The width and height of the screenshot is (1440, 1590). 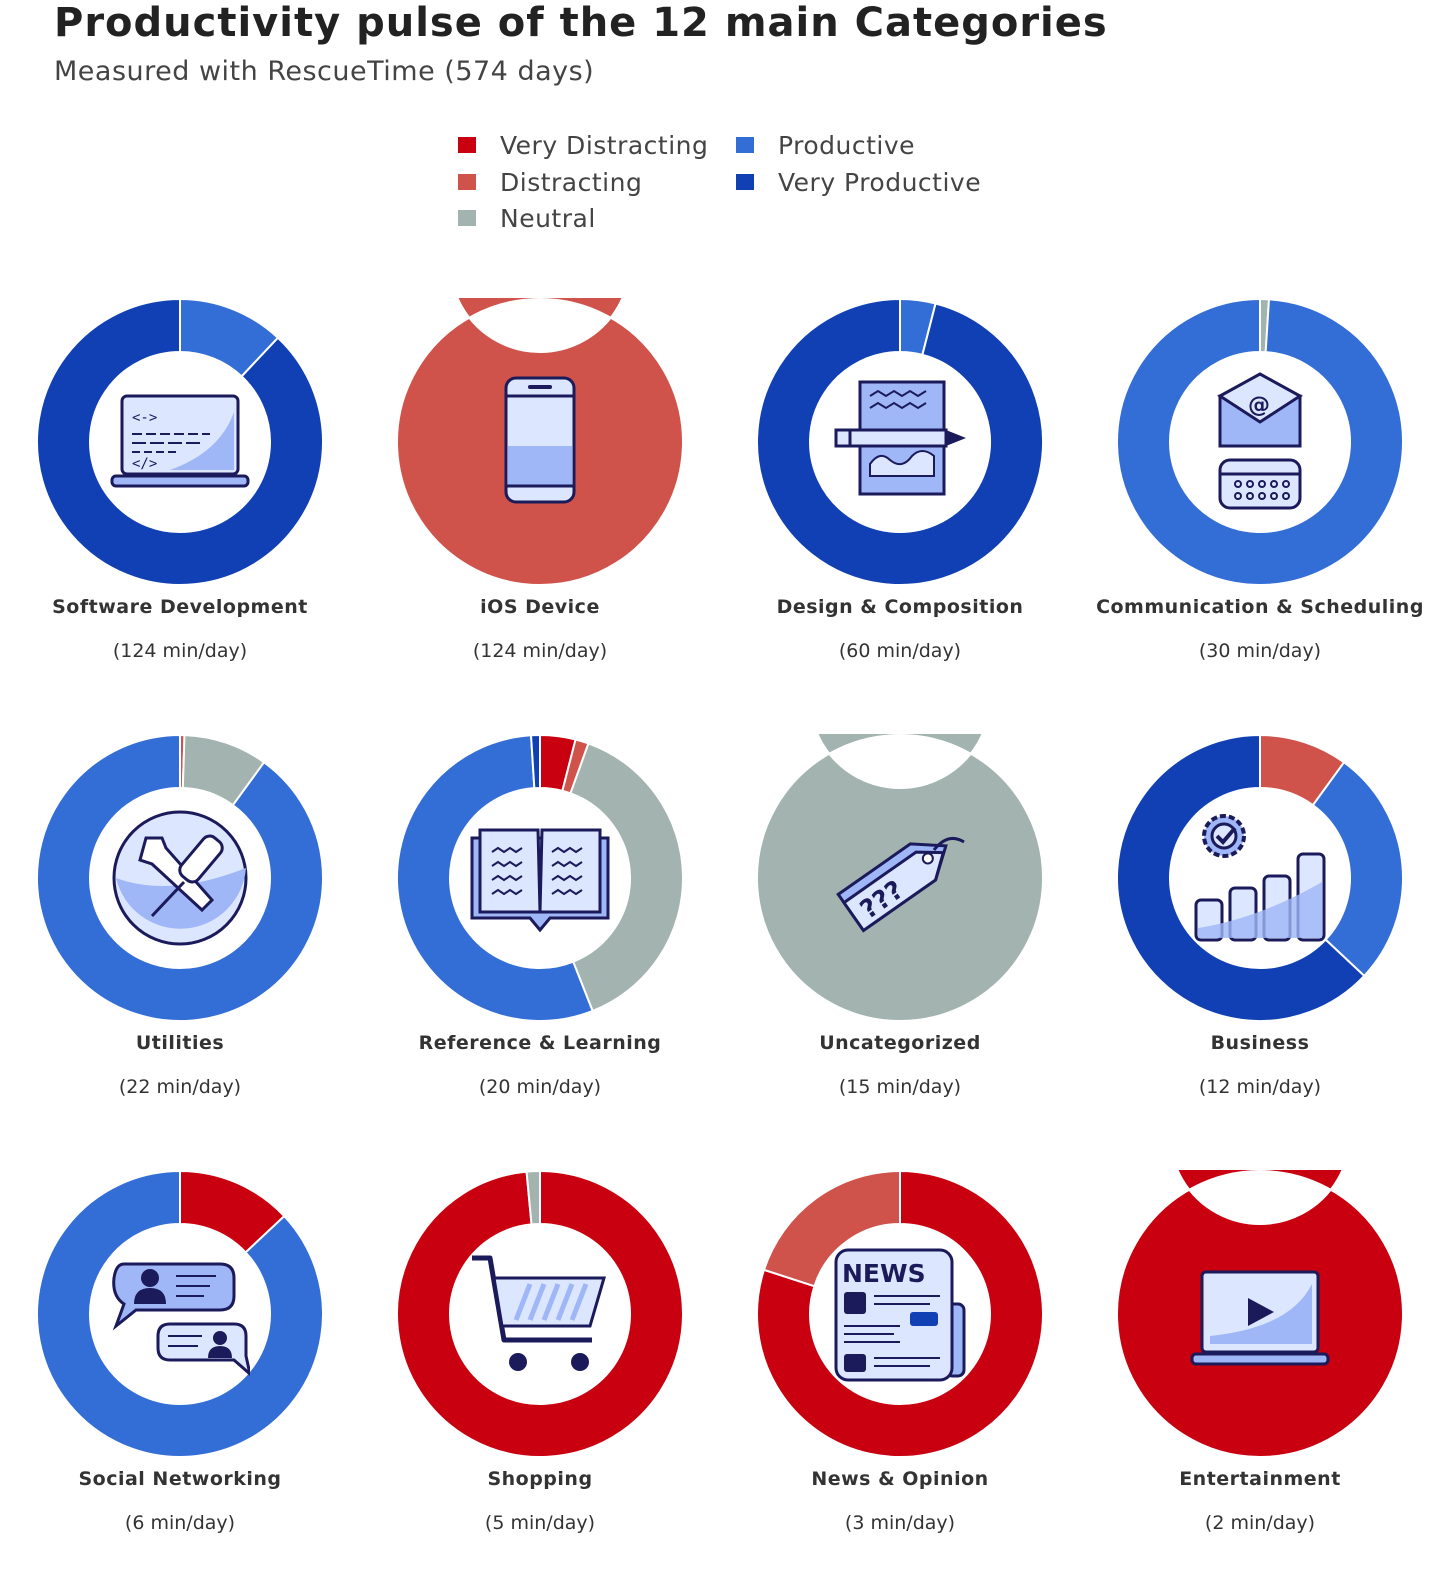 What do you see at coordinates (604, 145) in the screenshot?
I see `legend-label: Very Distracting` at bounding box center [604, 145].